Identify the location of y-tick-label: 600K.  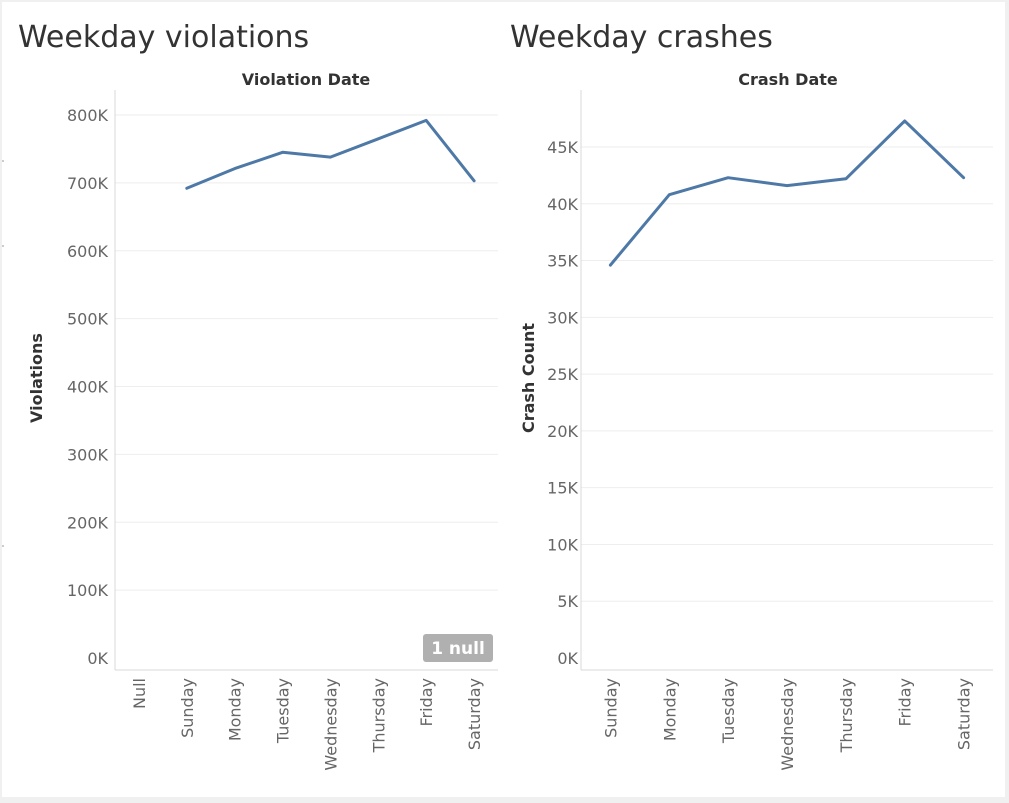
(88, 251).